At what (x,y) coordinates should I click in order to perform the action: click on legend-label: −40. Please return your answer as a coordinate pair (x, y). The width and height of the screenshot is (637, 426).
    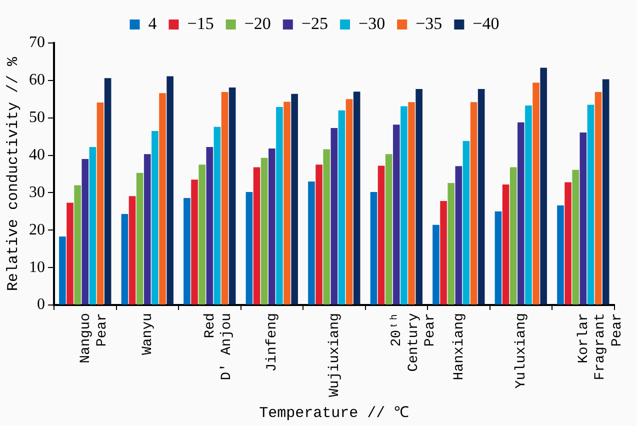
    Looking at the image, I should click on (486, 23).